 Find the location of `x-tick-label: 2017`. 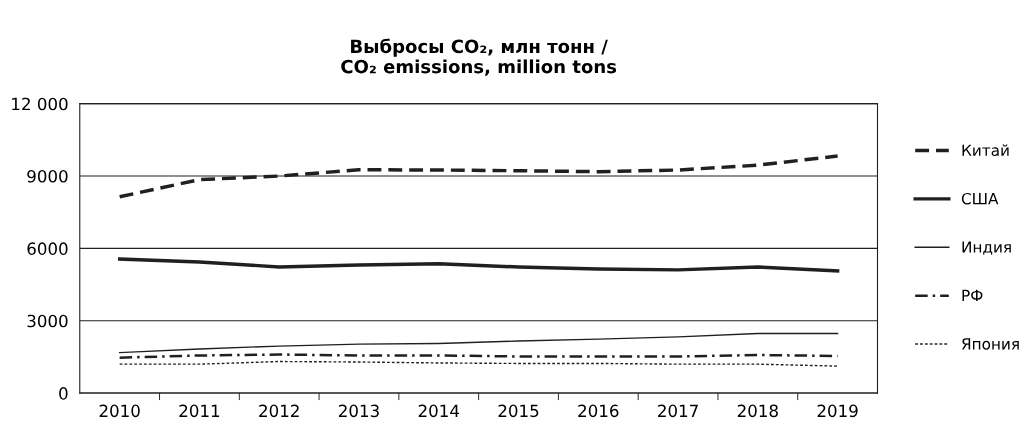

x-tick-label: 2017 is located at coordinates (678, 411).